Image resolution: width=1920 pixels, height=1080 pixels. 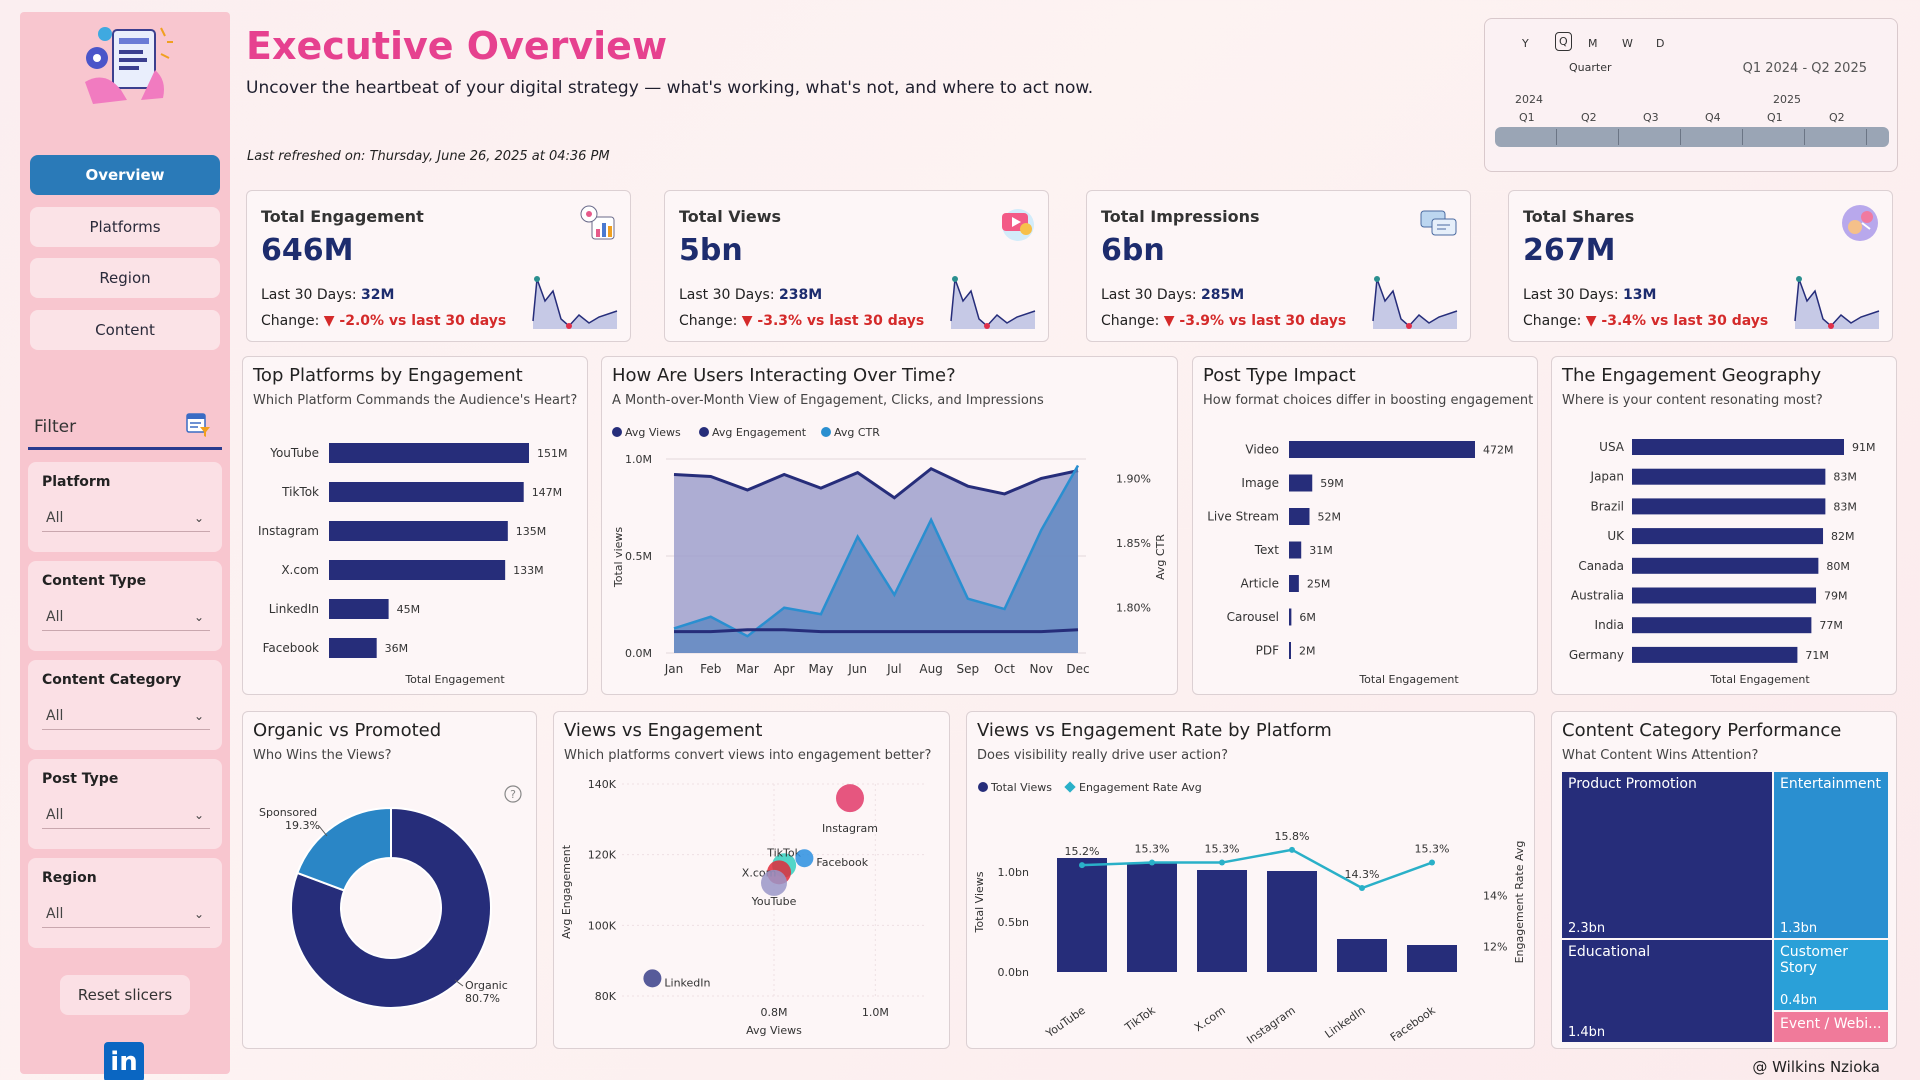 What do you see at coordinates (606, 996) in the screenshot?
I see `y-tick-label: 80K` at bounding box center [606, 996].